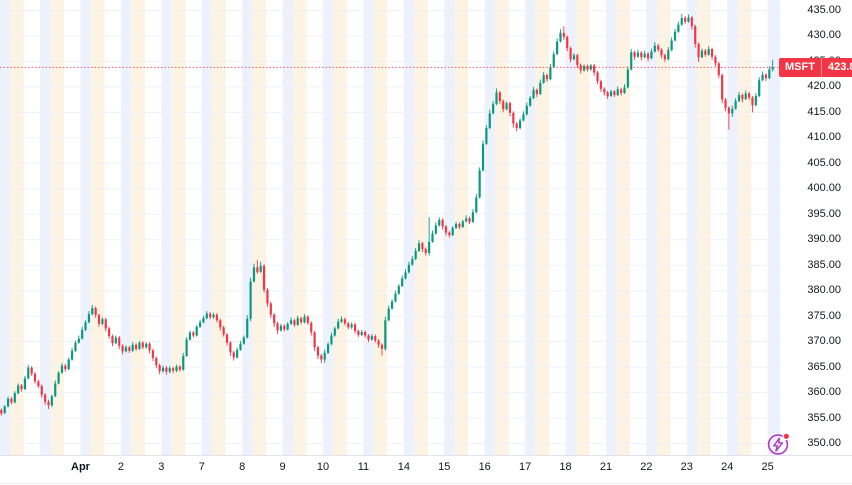 The width and height of the screenshot is (852, 485). I want to click on time-tick-label: 17, so click(525, 467).